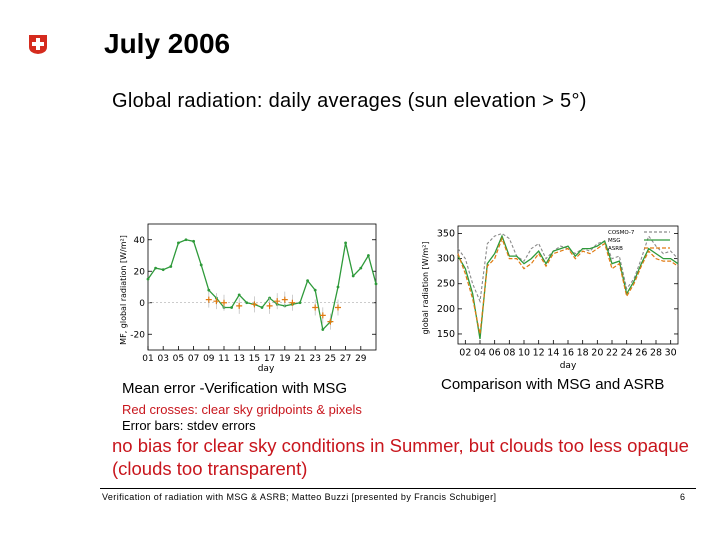 This screenshot has height=540, width=720. Describe the element at coordinates (597, 353) in the screenshot. I see `x-tick-label: 20` at that location.